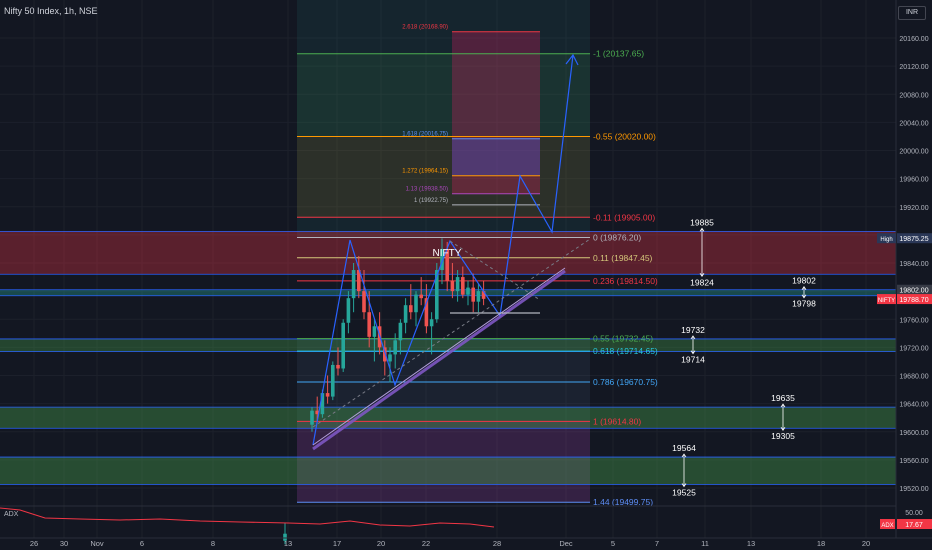 This screenshot has height=550, width=932. Describe the element at coordinates (684, 492) in the screenshot. I see `zone-bottom-label: 19525` at that location.